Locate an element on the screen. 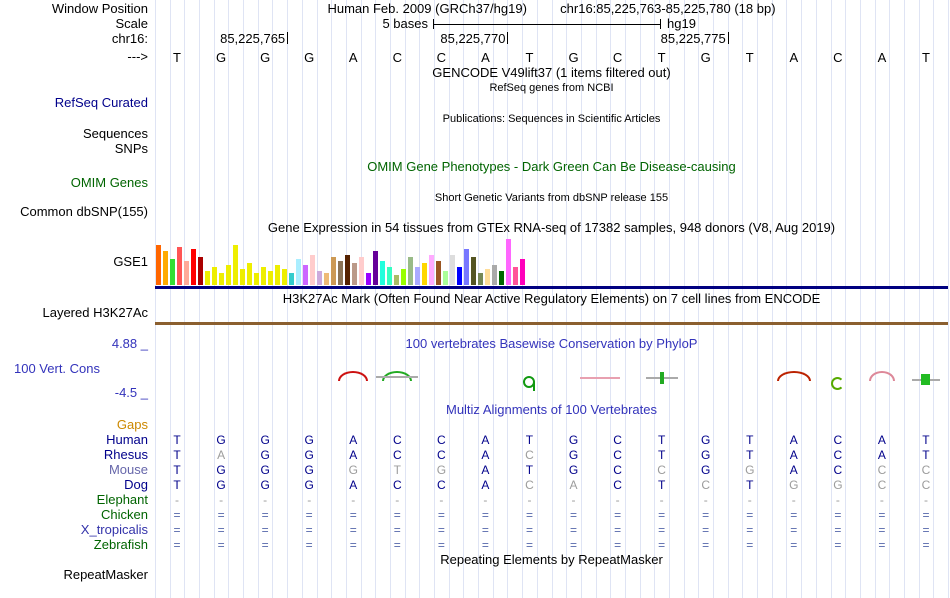  sequence-base: G is located at coordinates (705, 57).